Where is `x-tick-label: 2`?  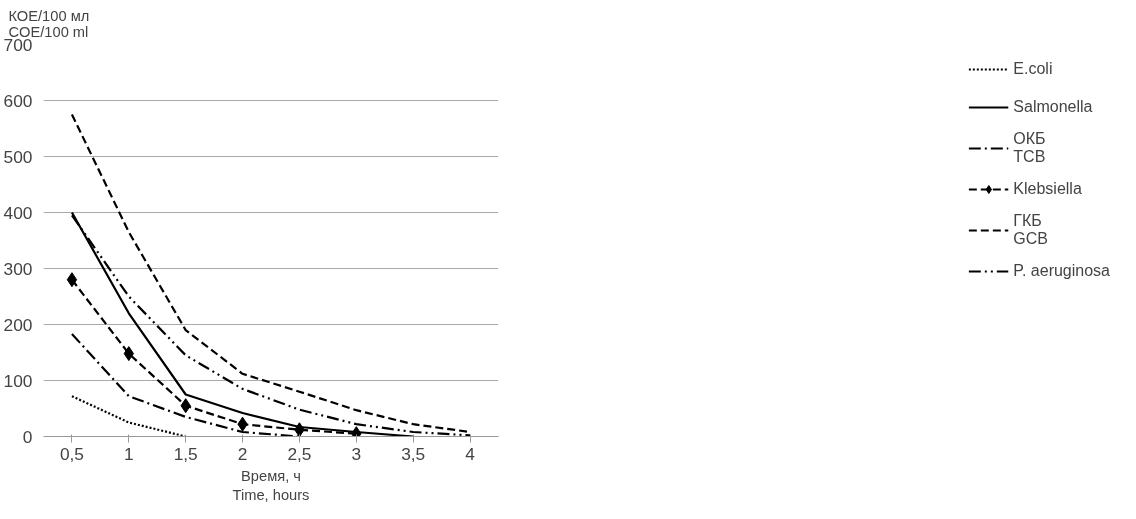 x-tick-label: 2 is located at coordinates (242, 453).